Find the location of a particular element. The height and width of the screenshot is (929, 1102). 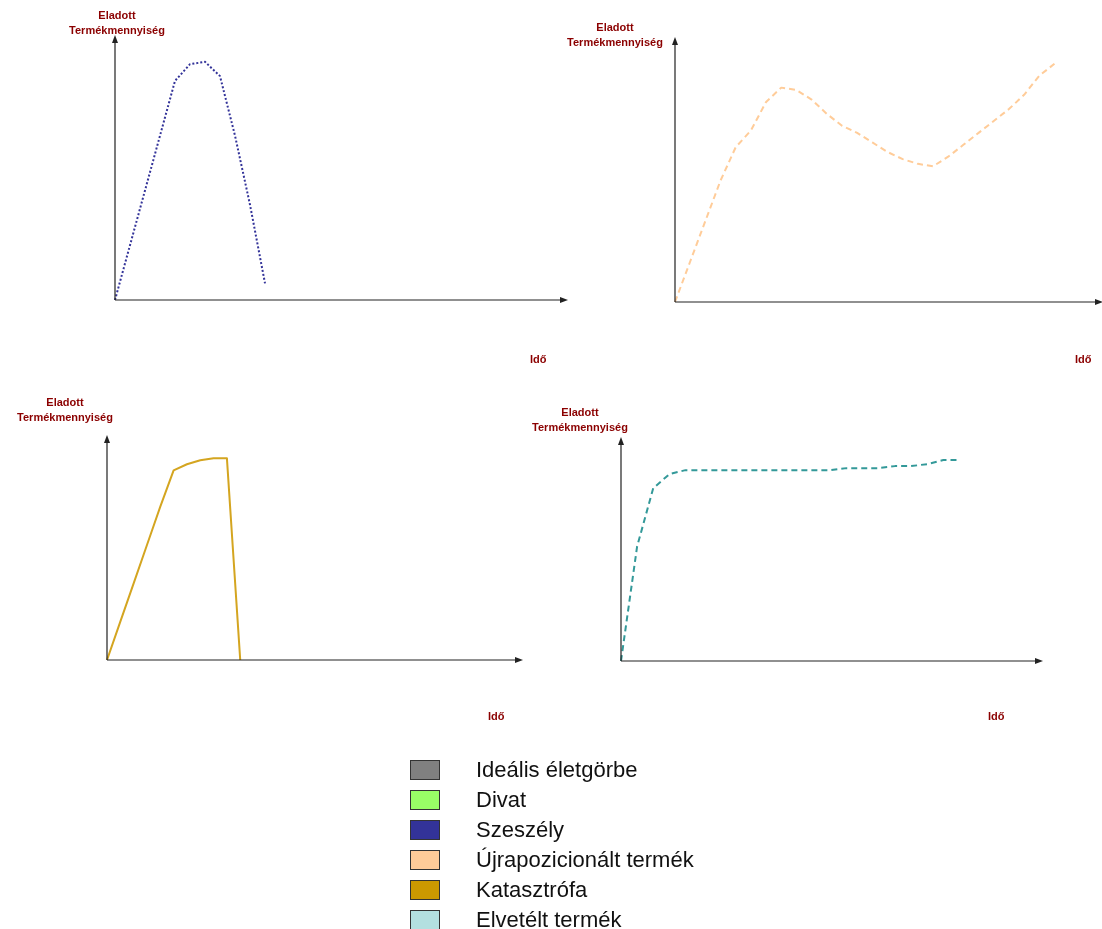

category-label: Újrapozicionált termék is located at coordinates (585, 860).